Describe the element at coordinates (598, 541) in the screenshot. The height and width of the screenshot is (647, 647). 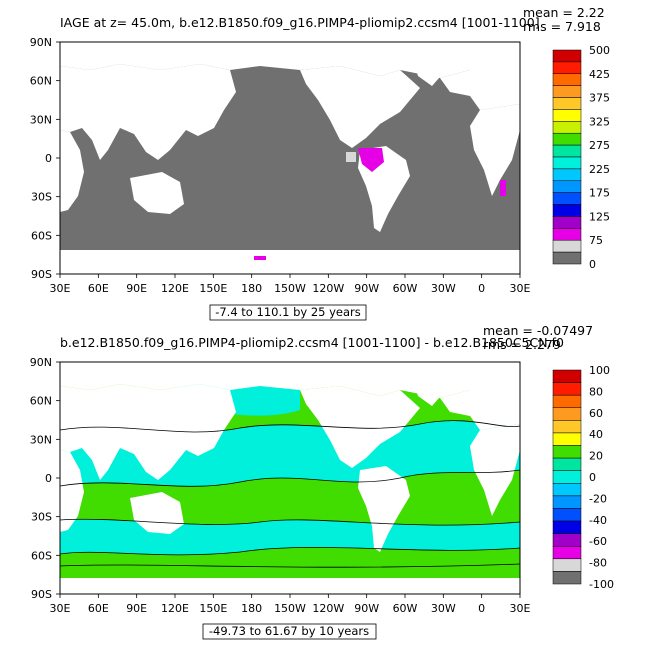
I see `colorbar-label: -60` at that location.